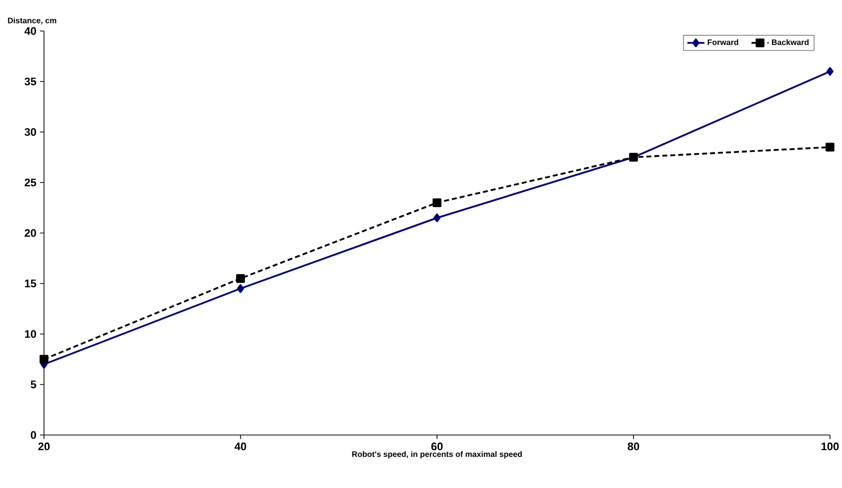  What do you see at coordinates (33, 384) in the screenshot?
I see `y-tick-label: 5` at bounding box center [33, 384].